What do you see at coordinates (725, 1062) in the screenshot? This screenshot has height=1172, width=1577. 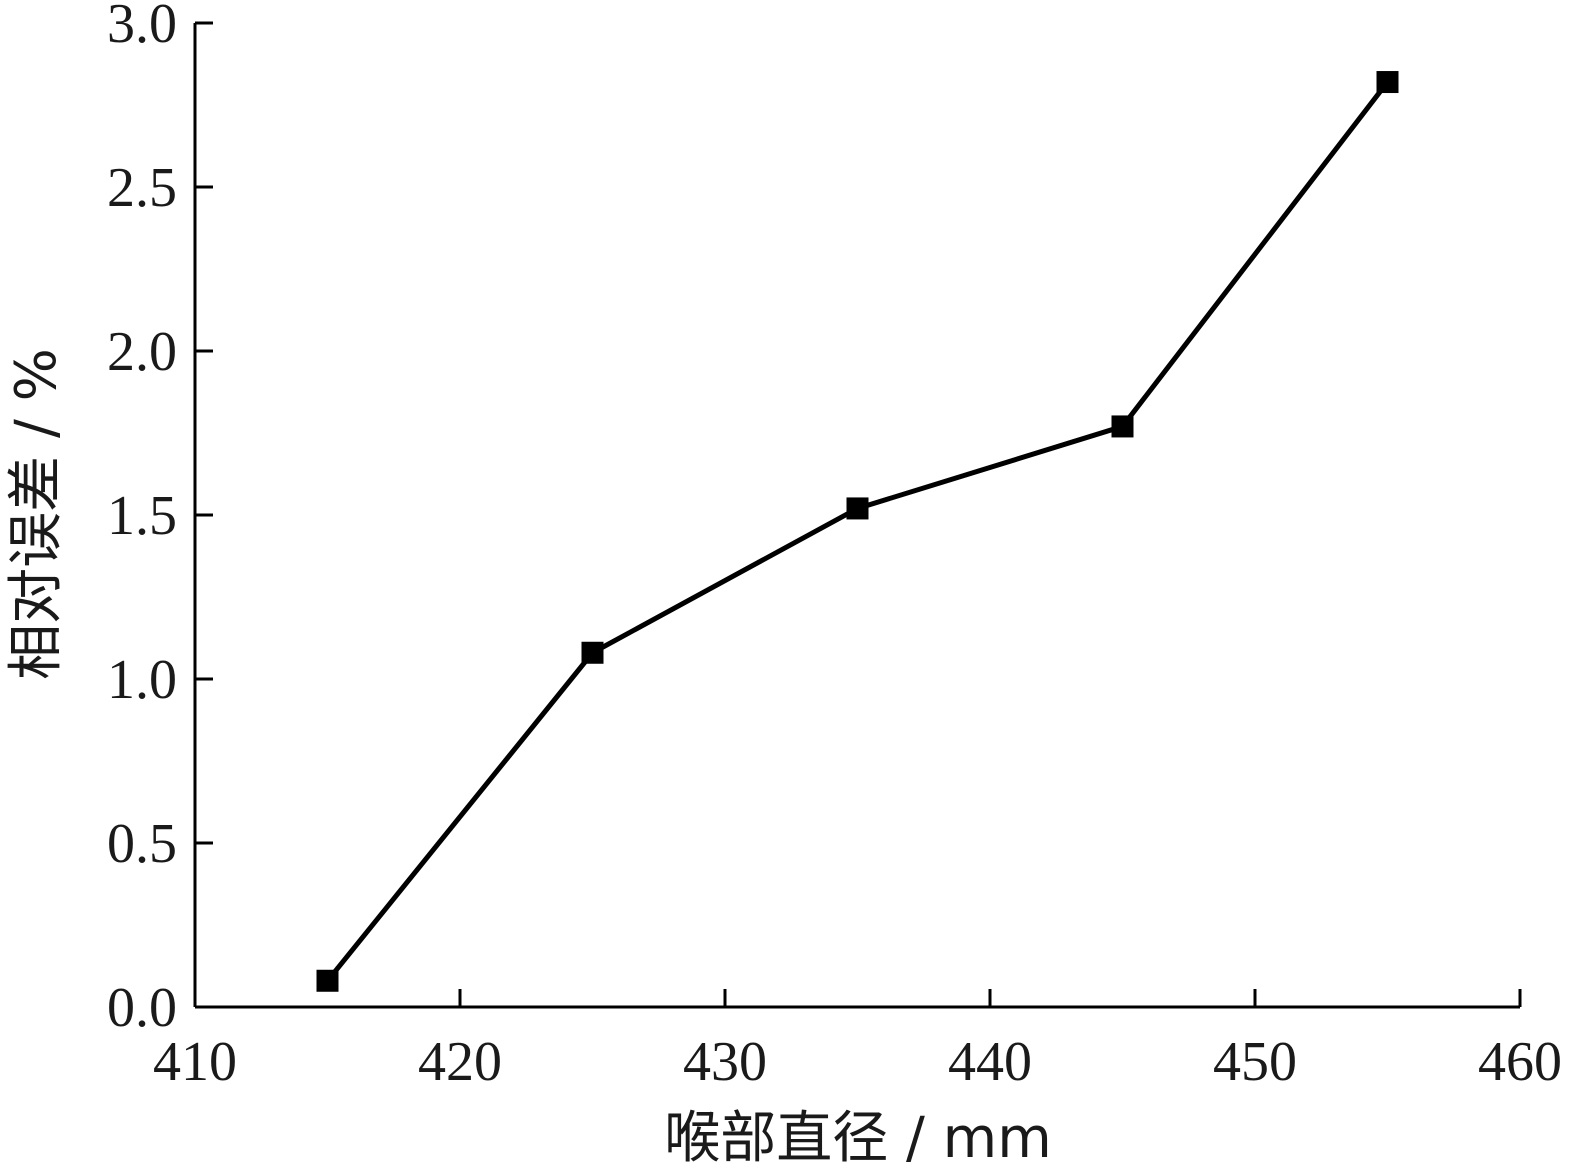 I see `x-tick-label: 430` at bounding box center [725, 1062].